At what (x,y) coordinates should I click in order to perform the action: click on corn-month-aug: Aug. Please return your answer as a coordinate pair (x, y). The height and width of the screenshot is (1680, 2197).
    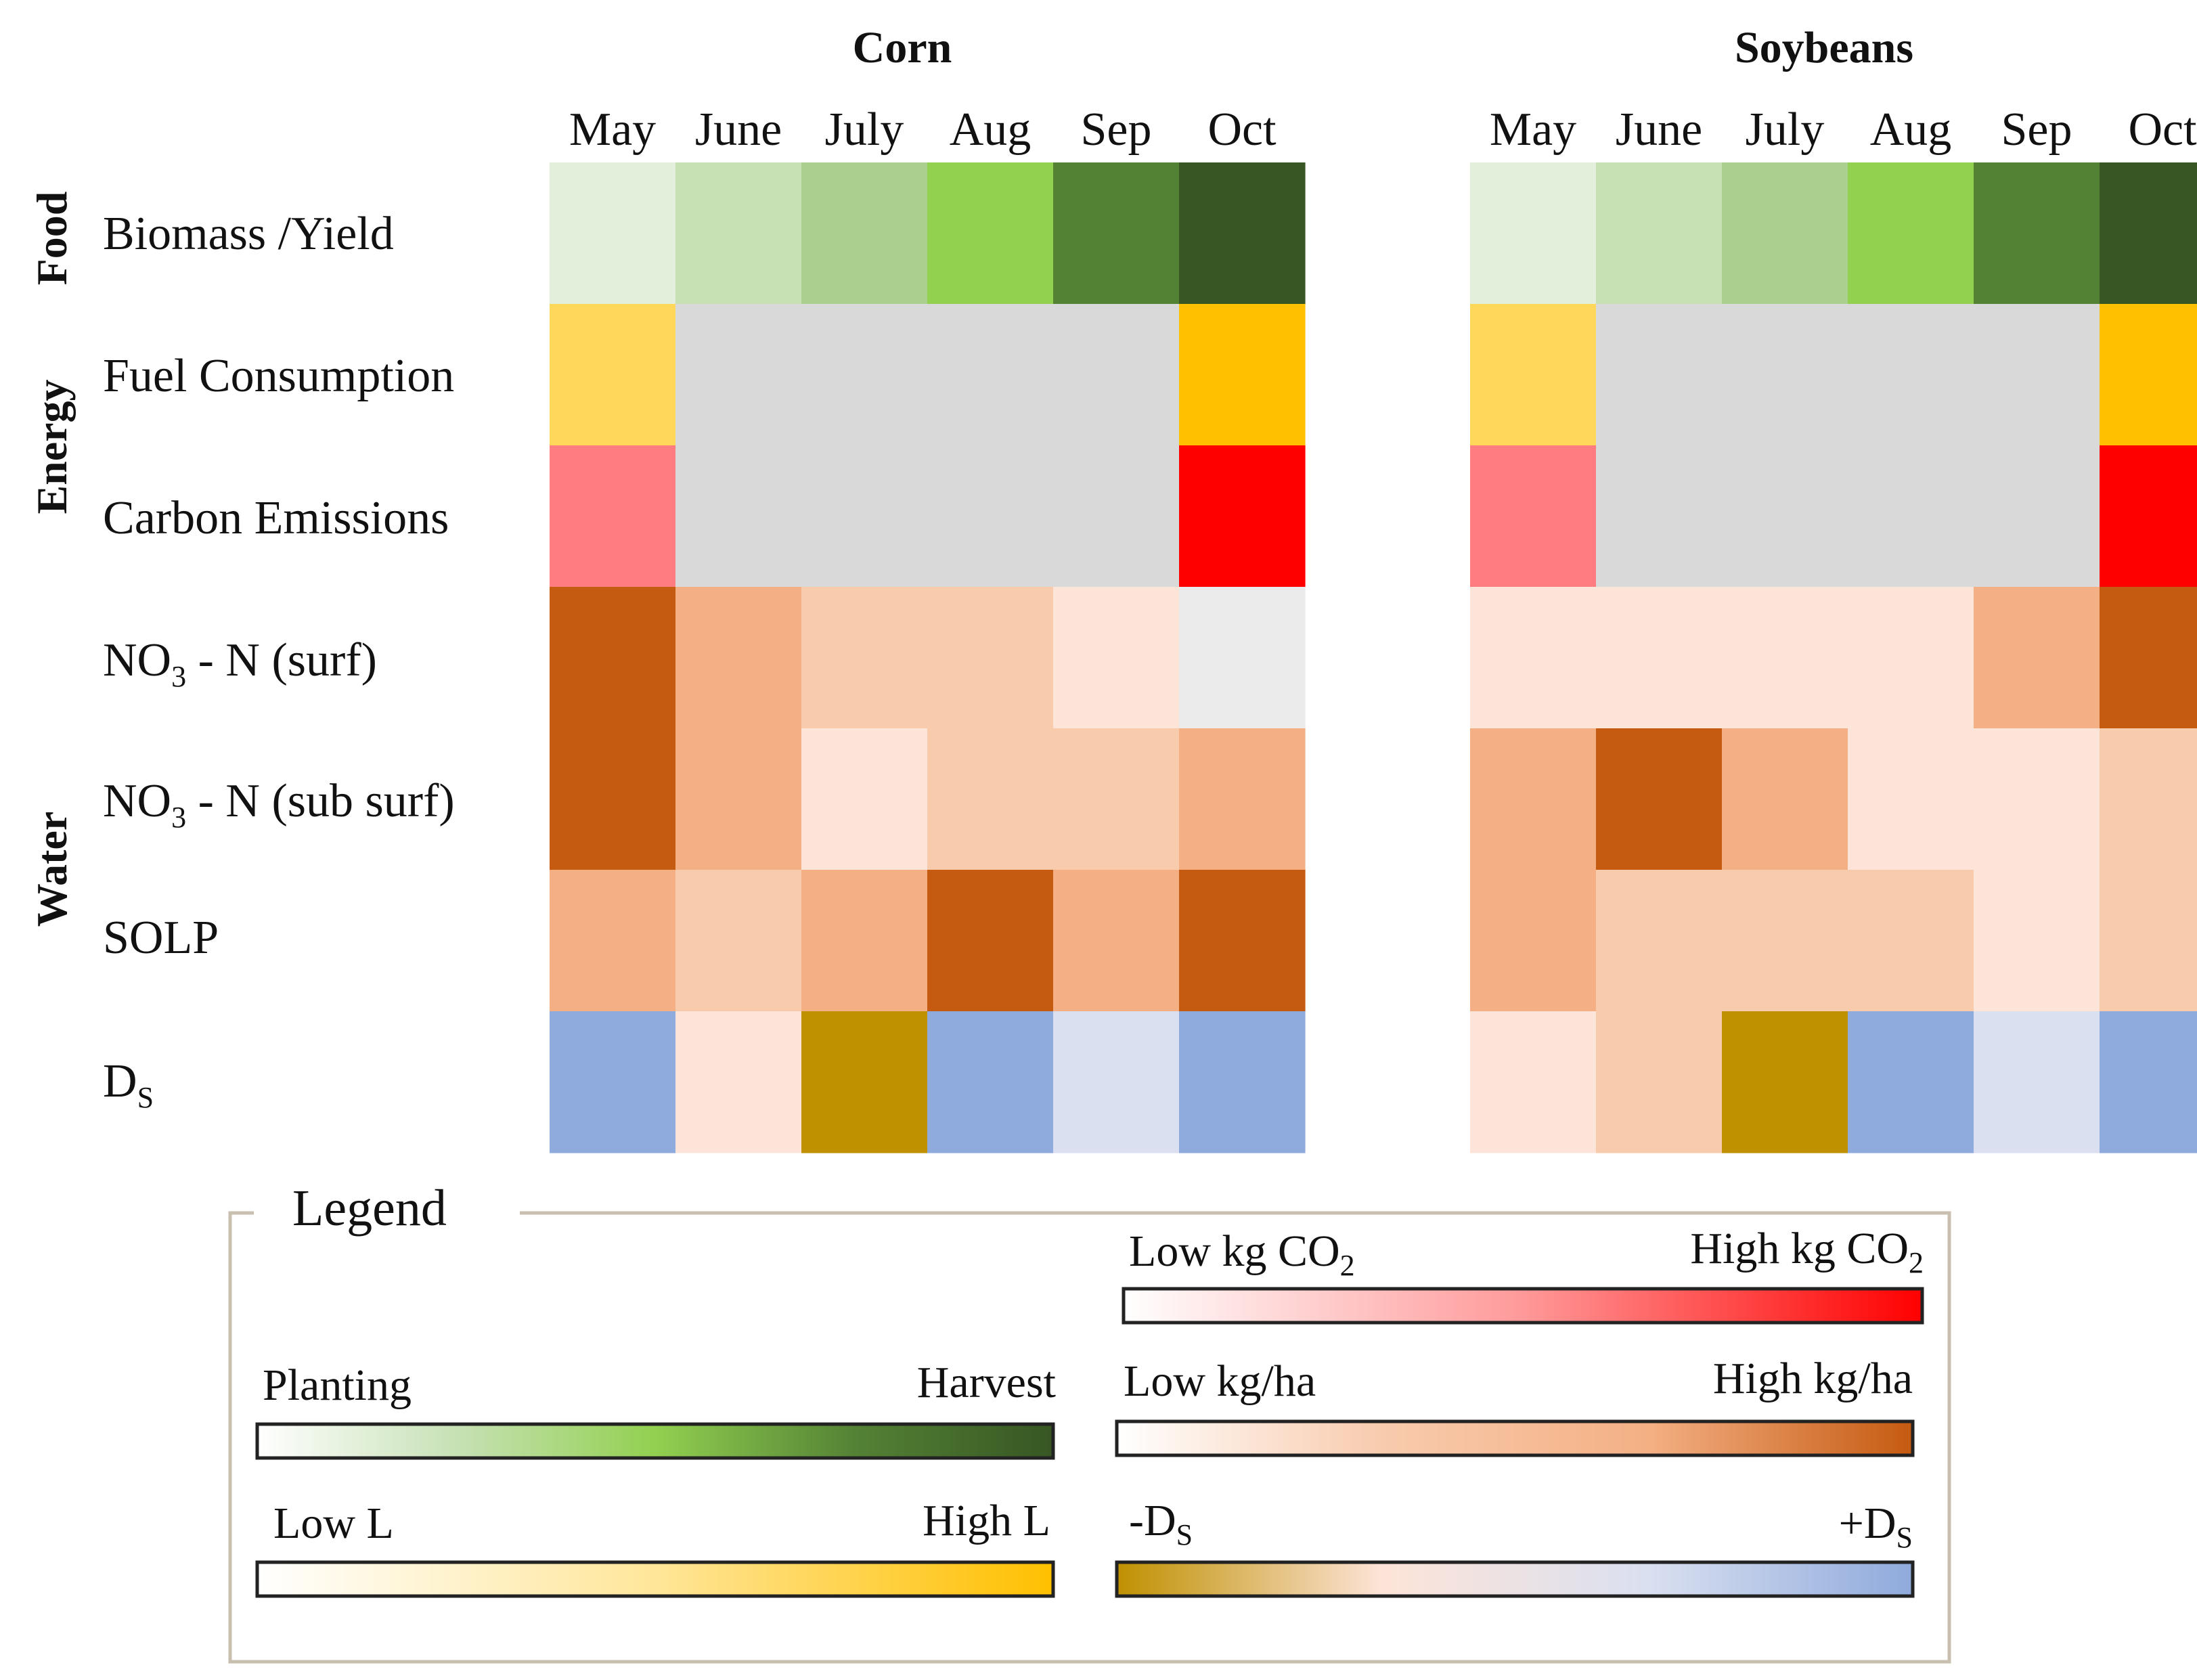
    Looking at the image, I should click on (990, 130).